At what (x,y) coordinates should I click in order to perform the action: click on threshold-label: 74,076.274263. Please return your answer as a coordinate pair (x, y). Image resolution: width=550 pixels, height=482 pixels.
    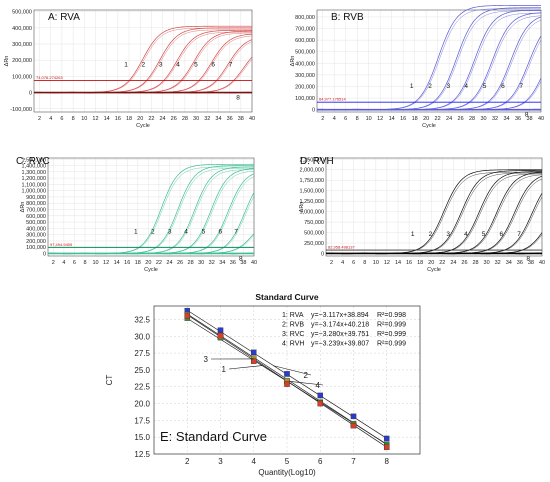
    Looking at the image, I should click on (49, 77).